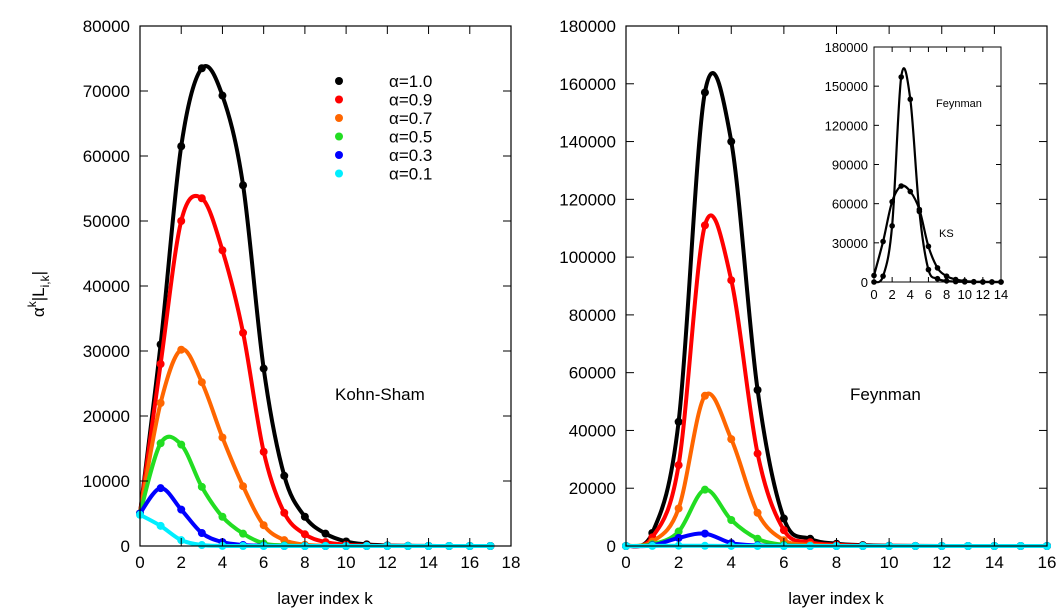  Describe the element at coordinates (836, 598) in the screenshot. I see `feynman-x-axis-label: layer index k` at that location.